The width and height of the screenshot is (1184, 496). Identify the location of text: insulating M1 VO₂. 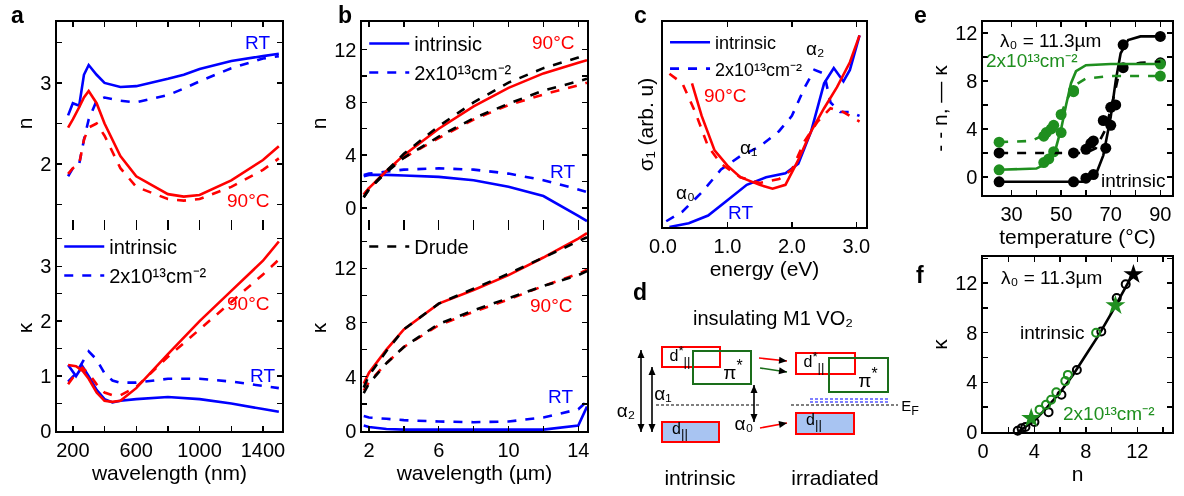
(773, 318).